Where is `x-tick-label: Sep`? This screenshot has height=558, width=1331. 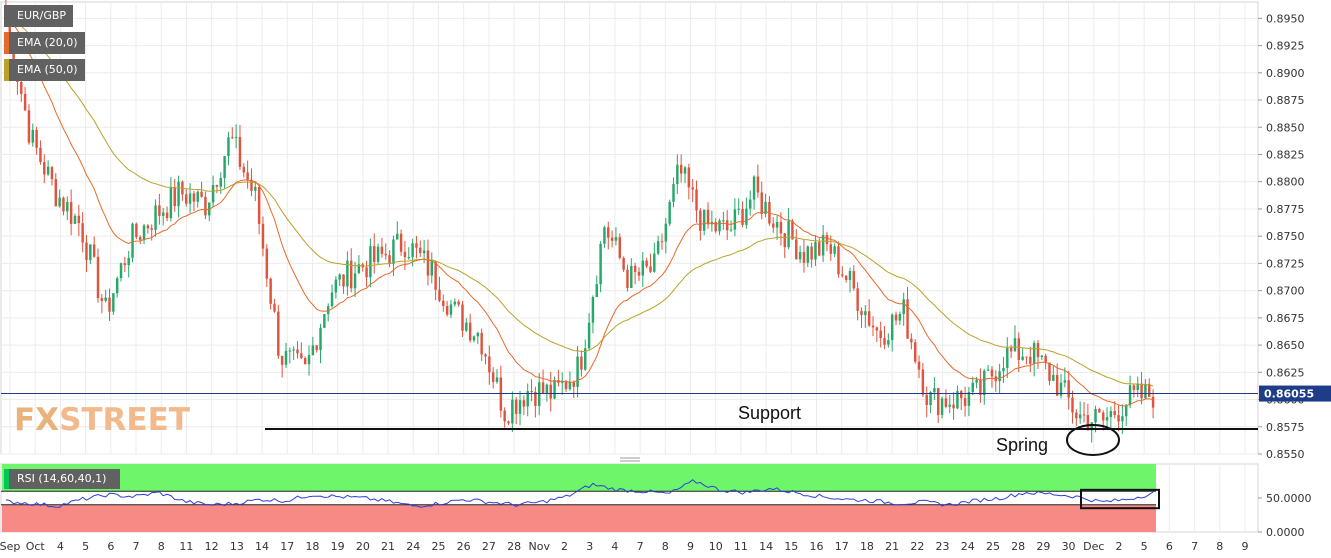 x-tick-label: Sep is located at coordinates (10, 546).